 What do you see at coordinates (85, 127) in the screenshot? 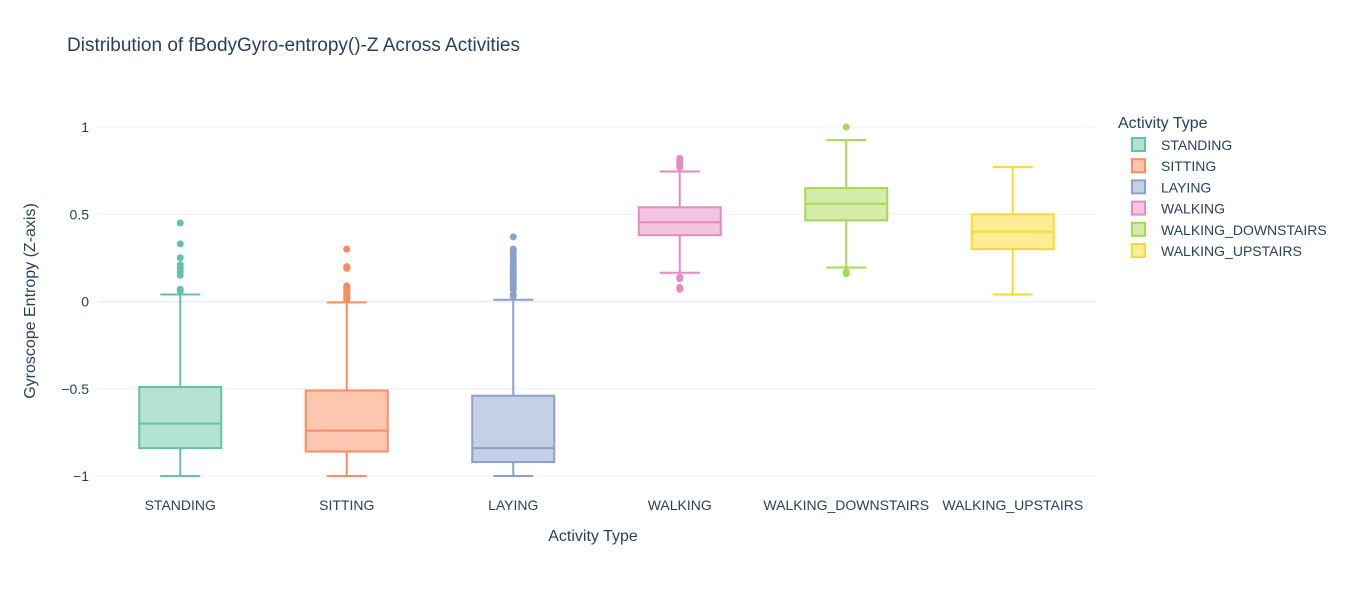
I see `y-tick-label: 1` at bounding box center [85, 127].